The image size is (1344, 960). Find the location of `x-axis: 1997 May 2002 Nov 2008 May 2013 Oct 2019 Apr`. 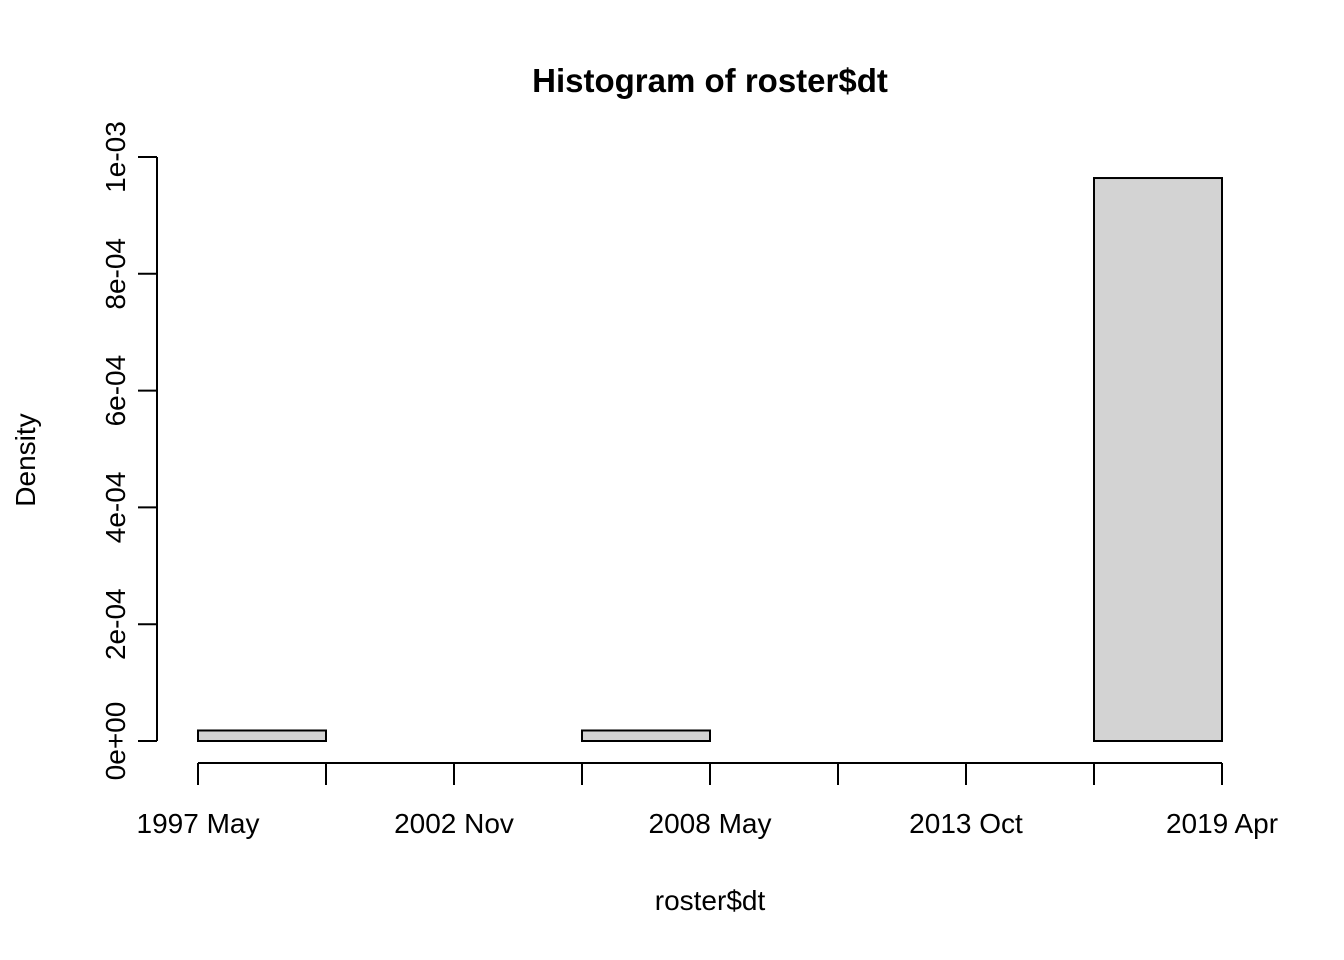

x-axis: 1997 May 2002 Nov 2008 May 2013 Oct 2019 Apr is located at coordinates (707, 800).